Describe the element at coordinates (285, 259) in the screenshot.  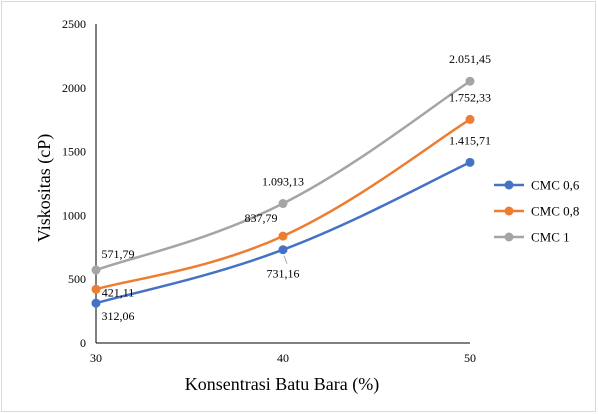
I see `label-leader-line` at that location.